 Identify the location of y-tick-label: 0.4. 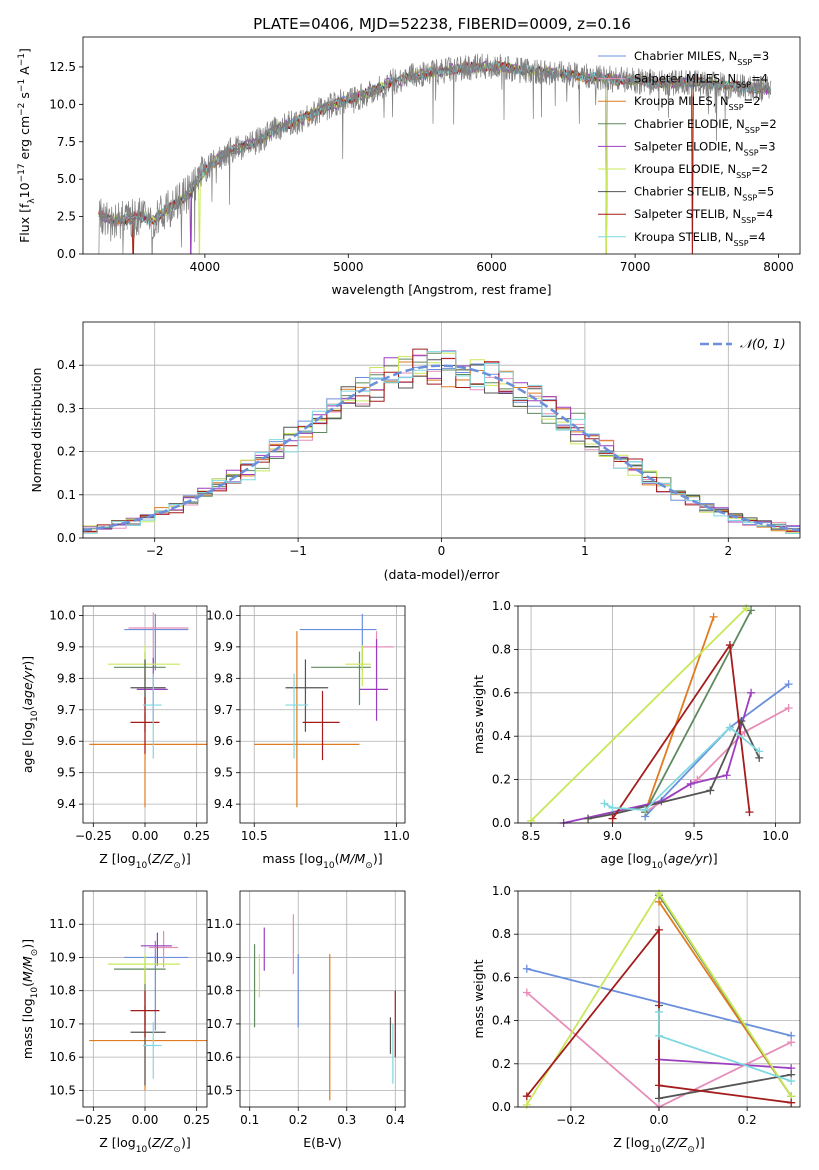
(501, 1021).